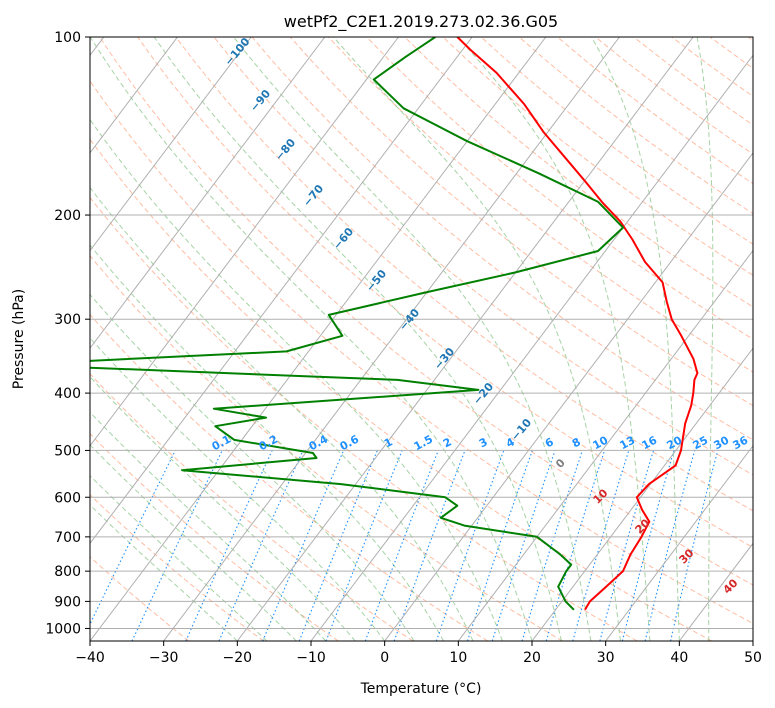 This screenshot has height=708, width=775. What do you see at coordinates (67, 572) in the screenshot?
I see `y-tick-label: 800` at bounding box center [67, 572].